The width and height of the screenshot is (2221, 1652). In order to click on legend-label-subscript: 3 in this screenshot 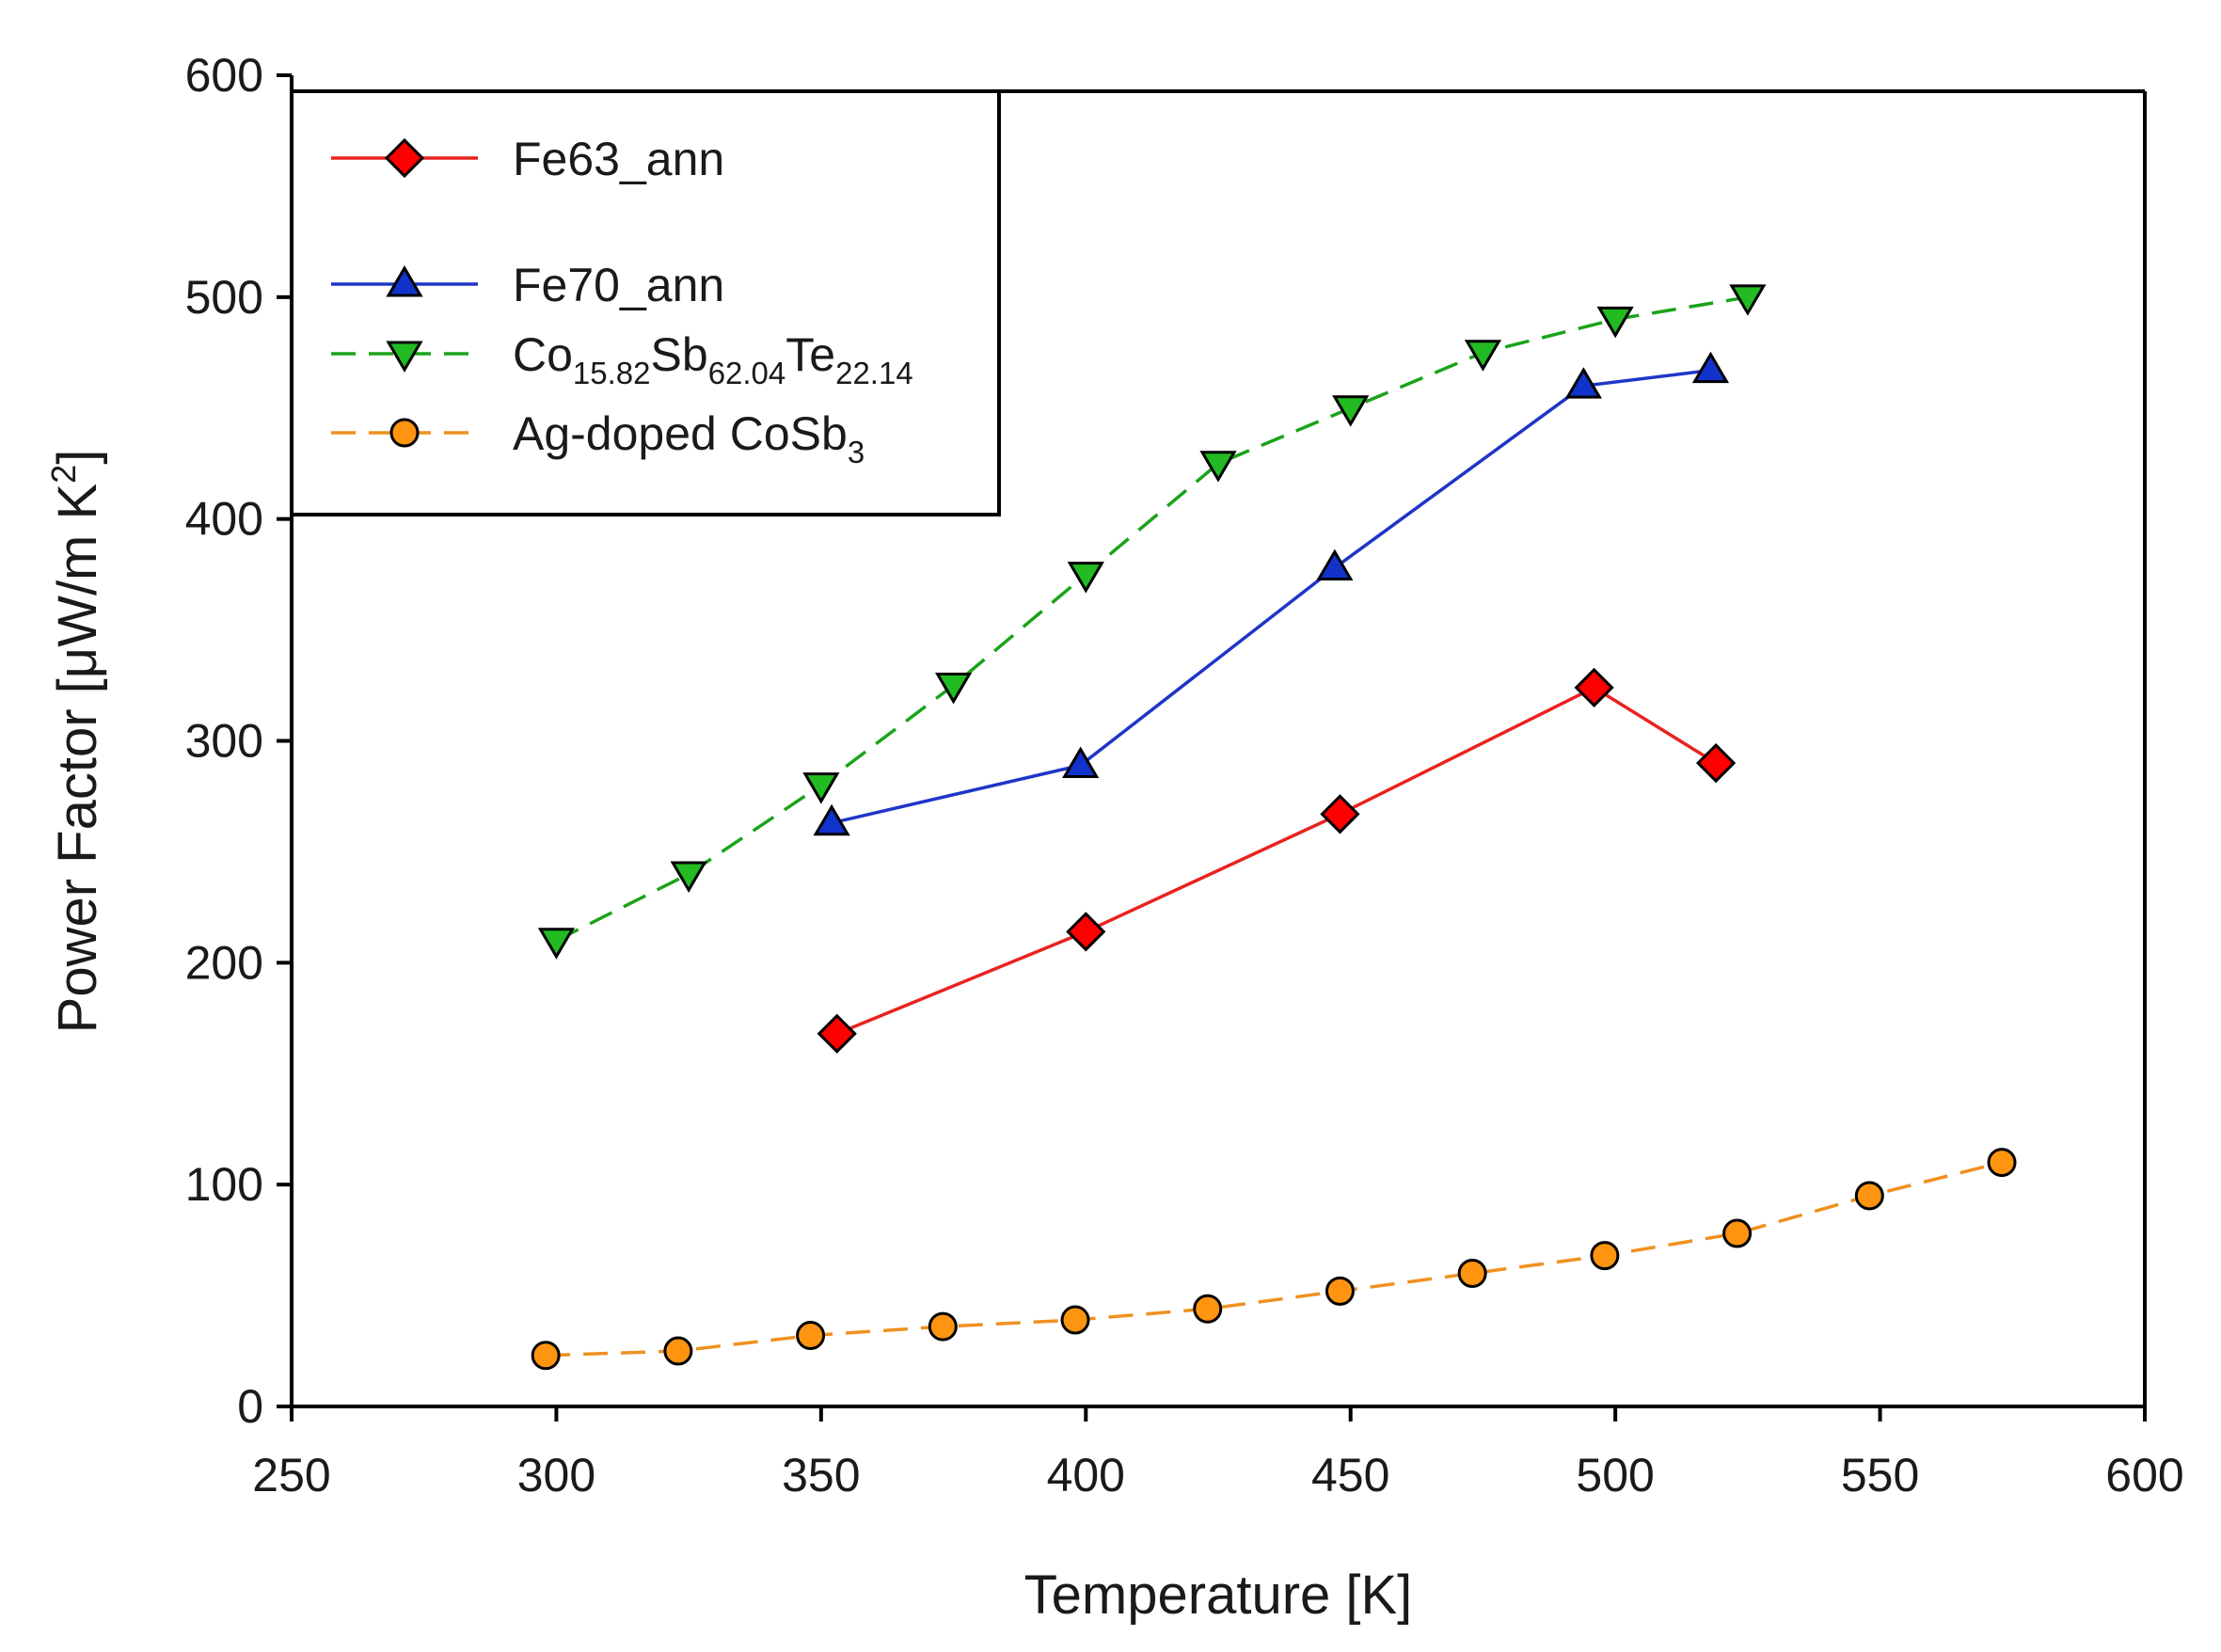, I will do `click(857, 452)`.